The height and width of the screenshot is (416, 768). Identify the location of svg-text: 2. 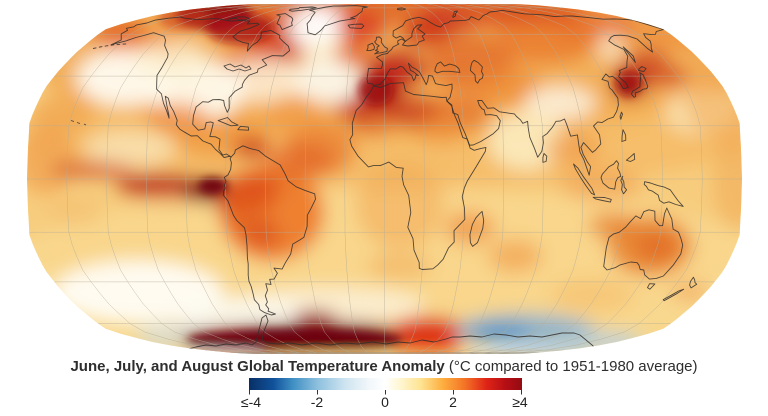
(453, 402).